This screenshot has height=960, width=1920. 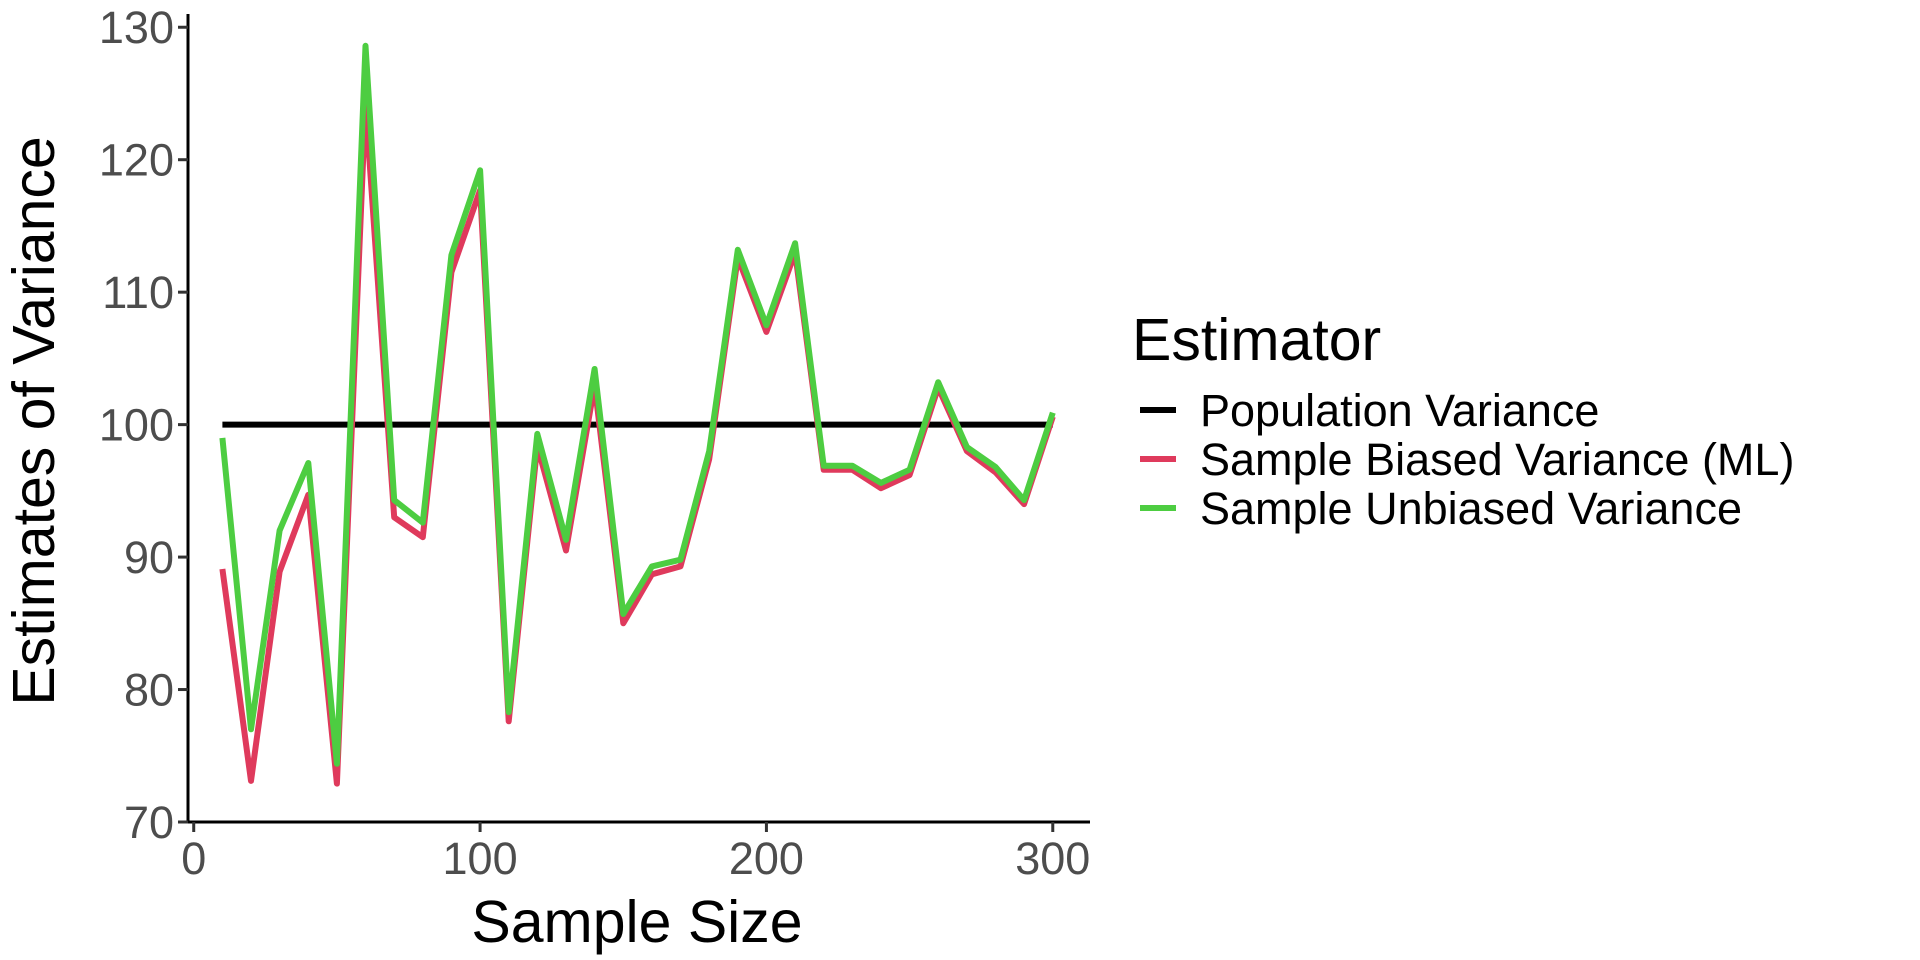 I want to click on y-tick-label: 100, so click(x=136, y=425).